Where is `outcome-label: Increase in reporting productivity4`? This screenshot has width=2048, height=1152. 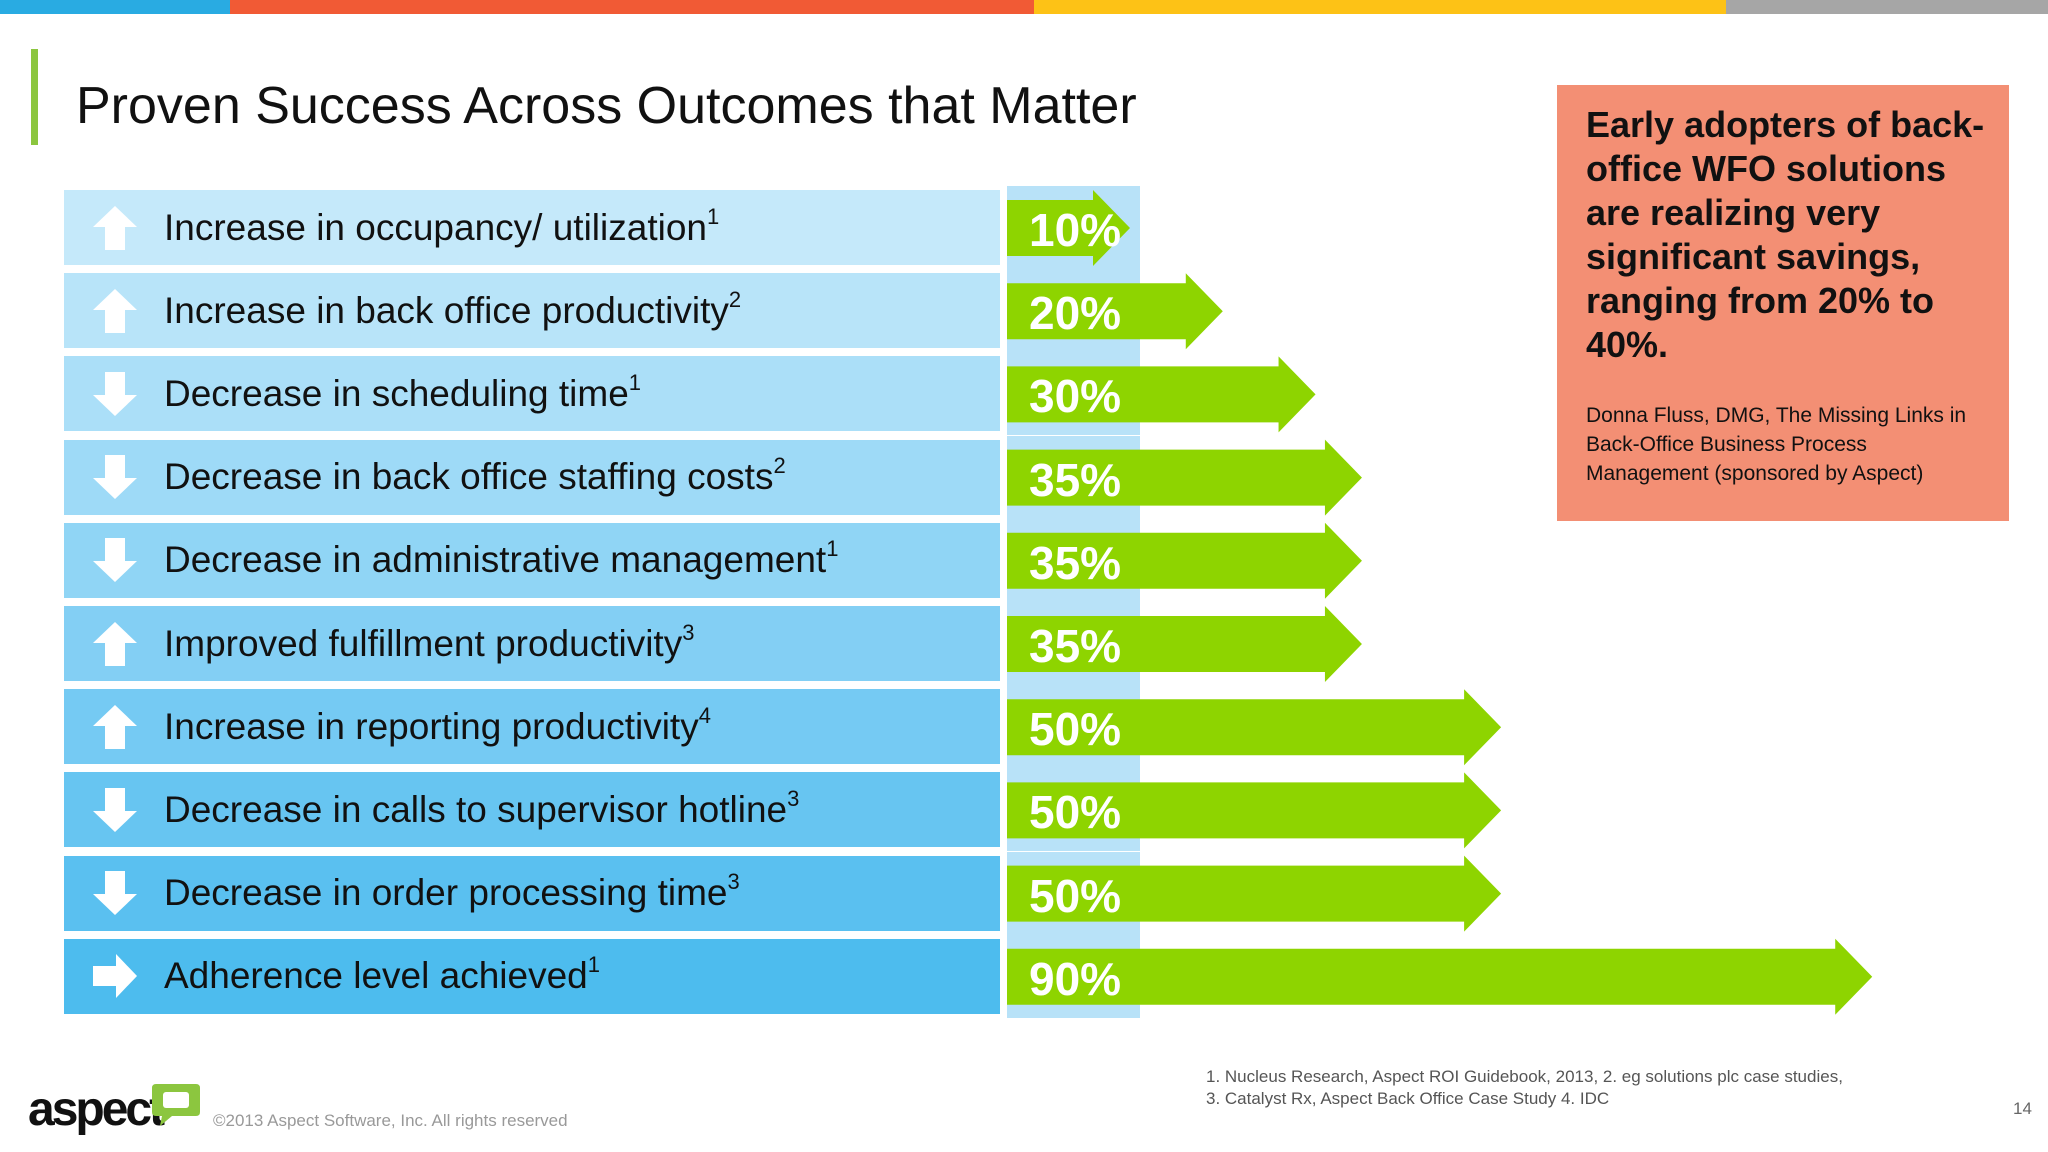
outcome-label: Increase in reporting productivity4 is located at coordinates (437, 725).